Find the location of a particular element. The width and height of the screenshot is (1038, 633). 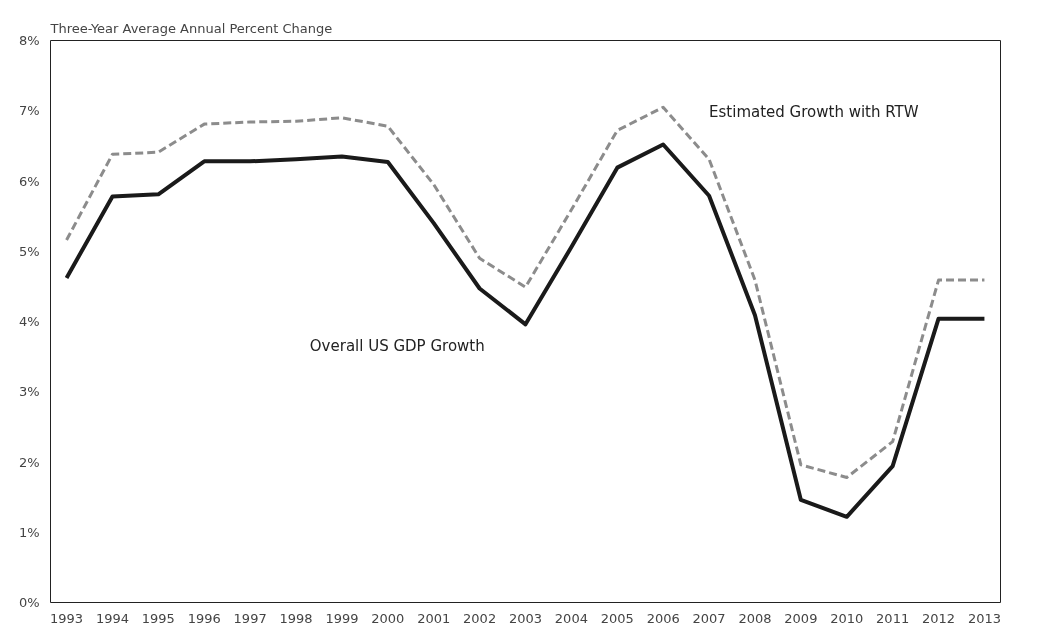

y-tick-label: 1% is located at coordinates (29, 532).